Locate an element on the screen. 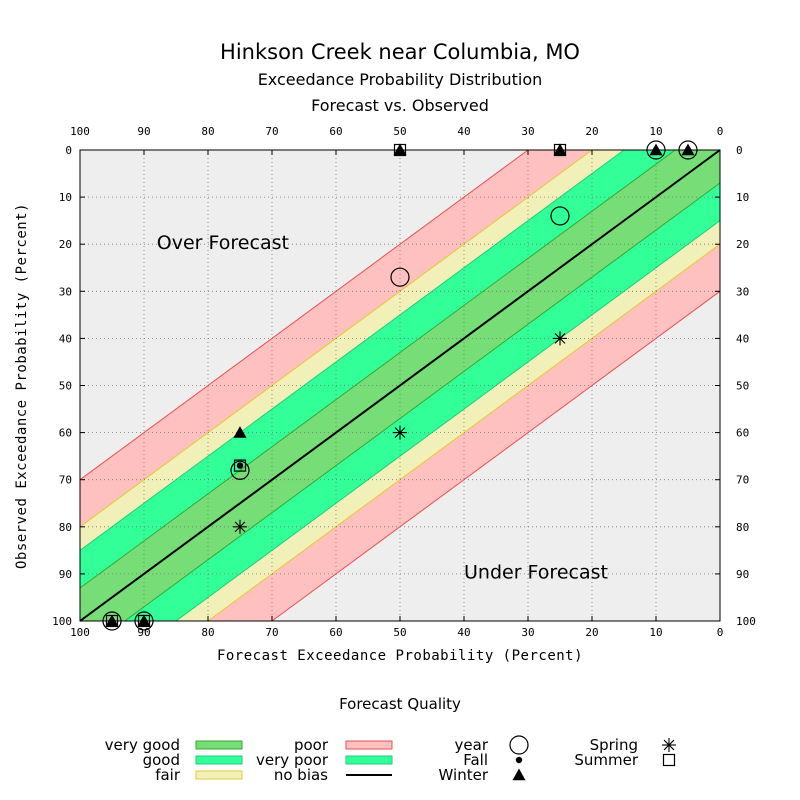  y-tick-label-right: 0 is located at coordinates (739, 150).